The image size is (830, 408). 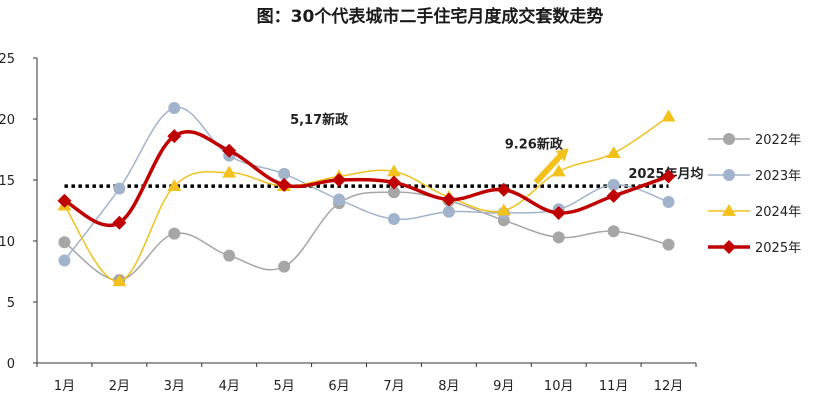 I want to click on x-tick-label: 6月, so click(x=338, y=386).